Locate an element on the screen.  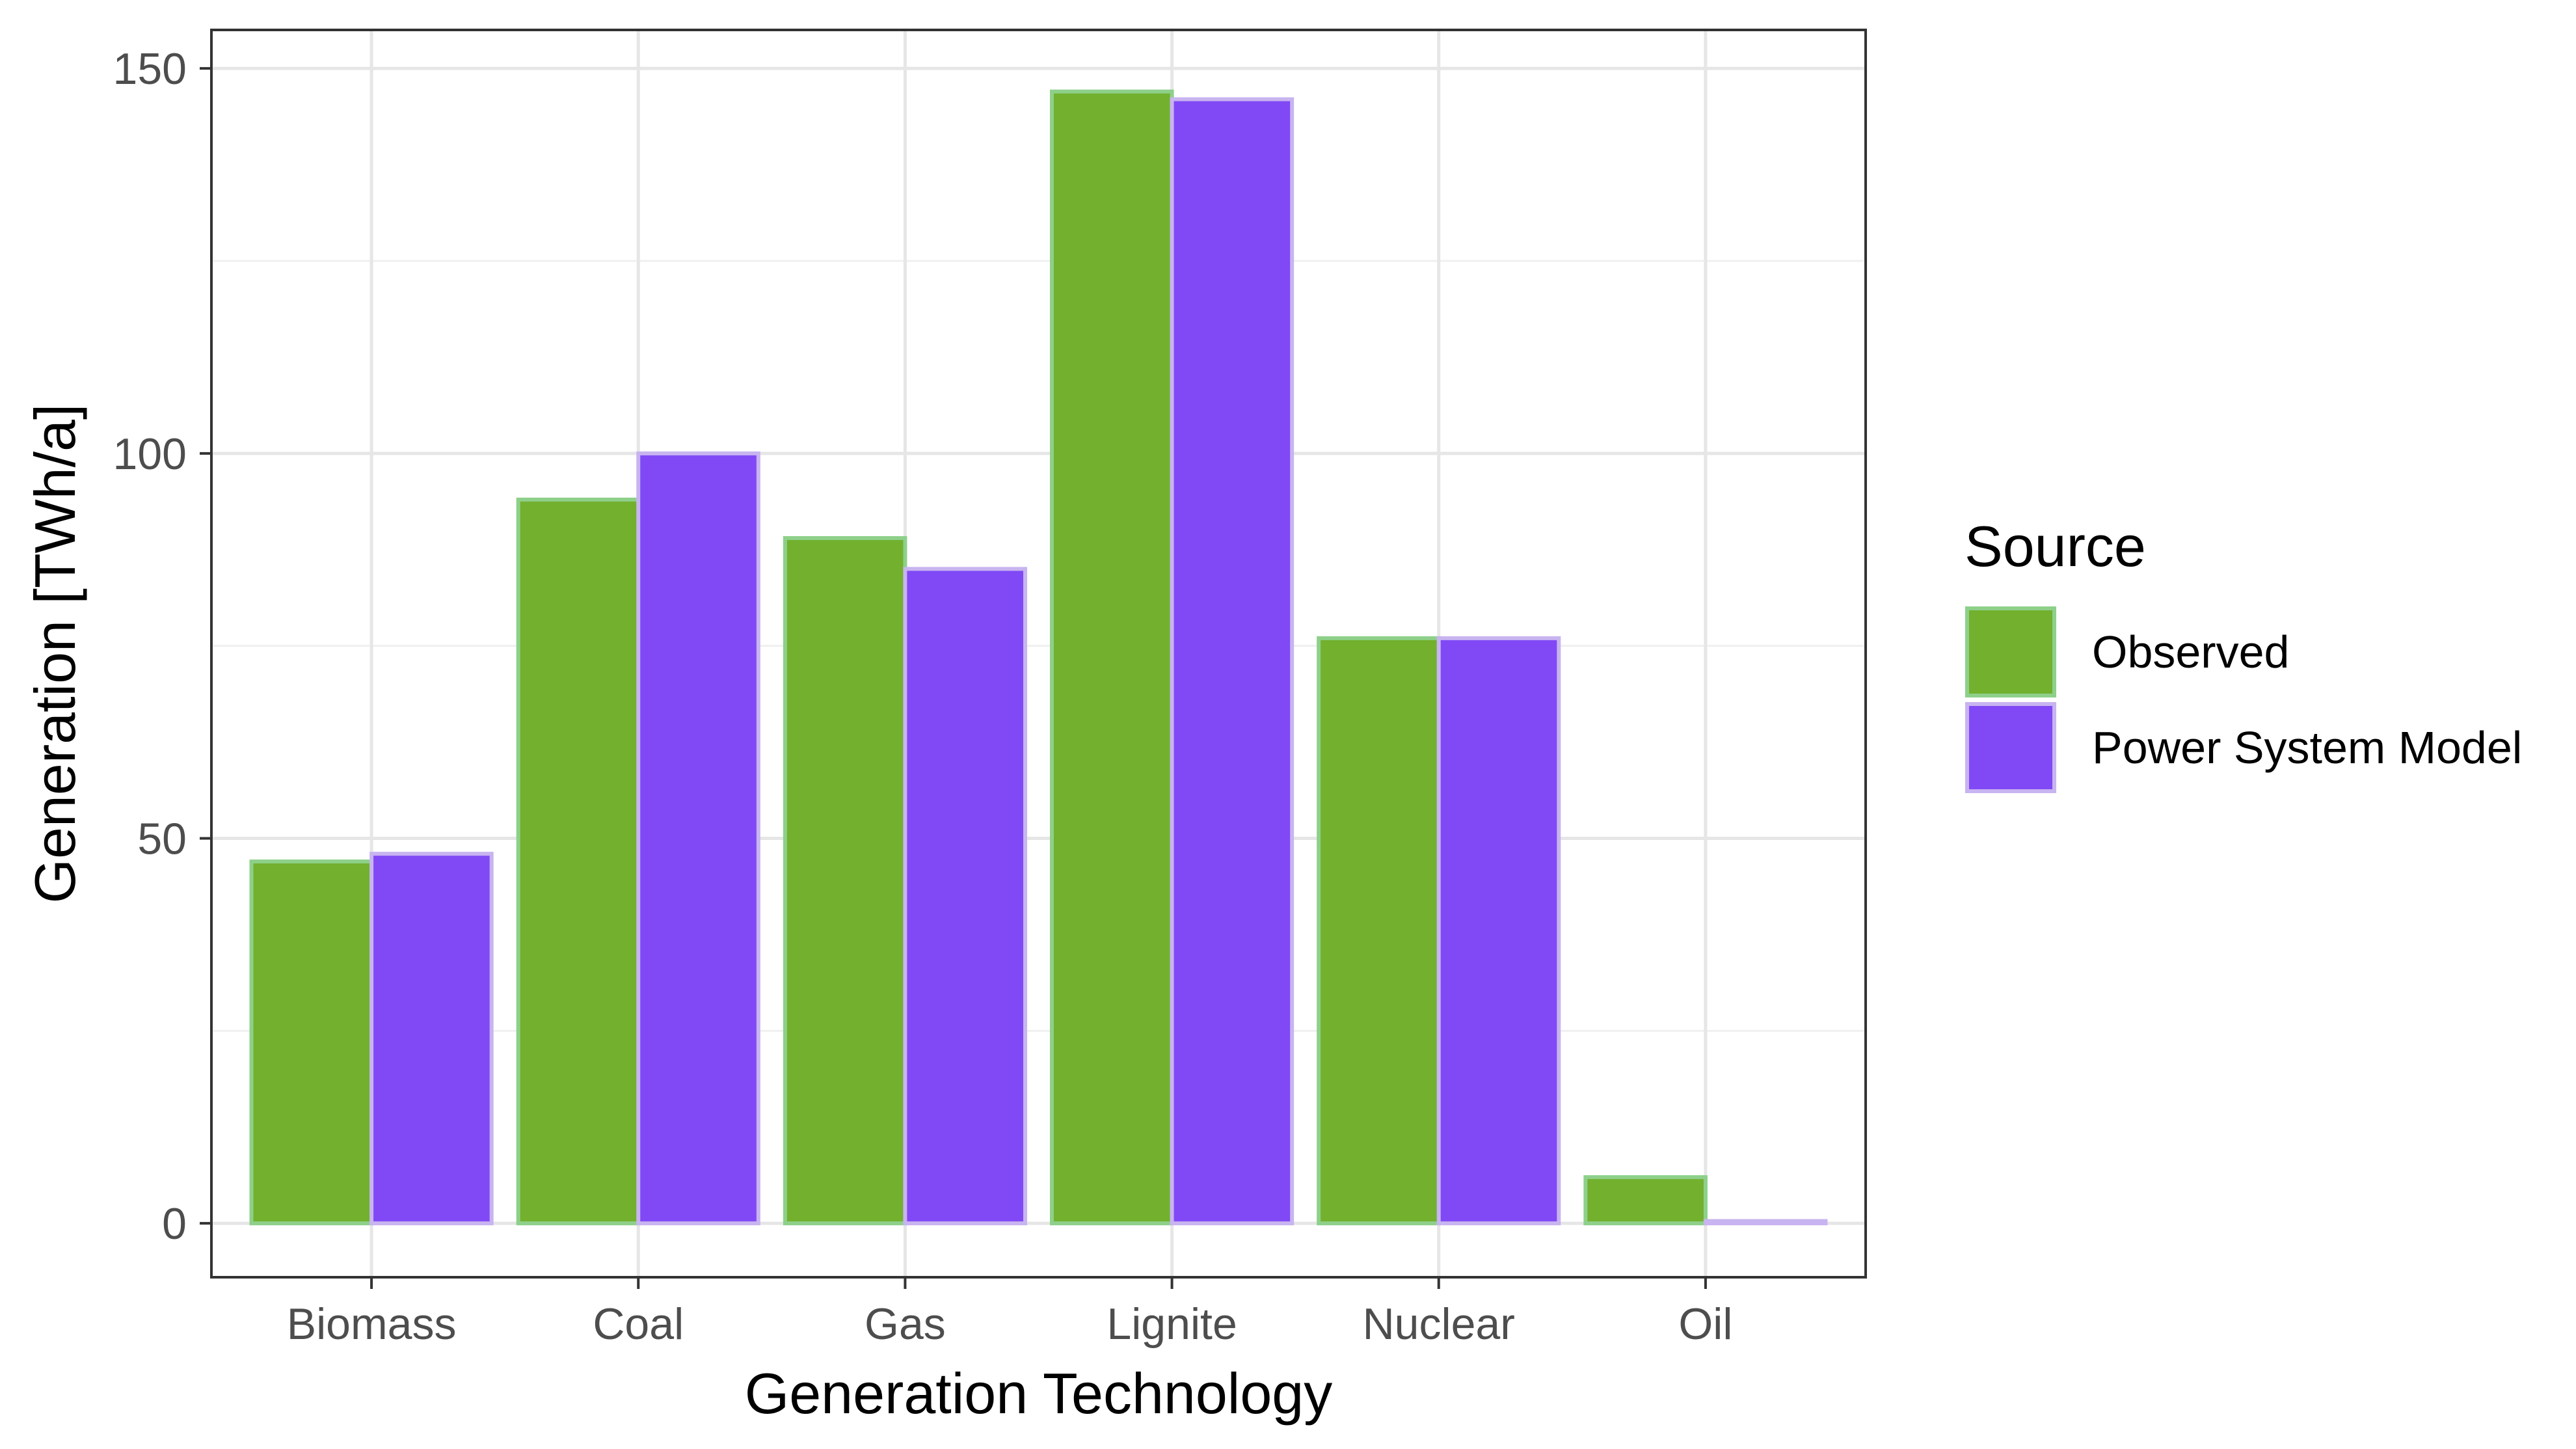
bar-power-system-model-nuclear is located at coordinates (1498, 931).